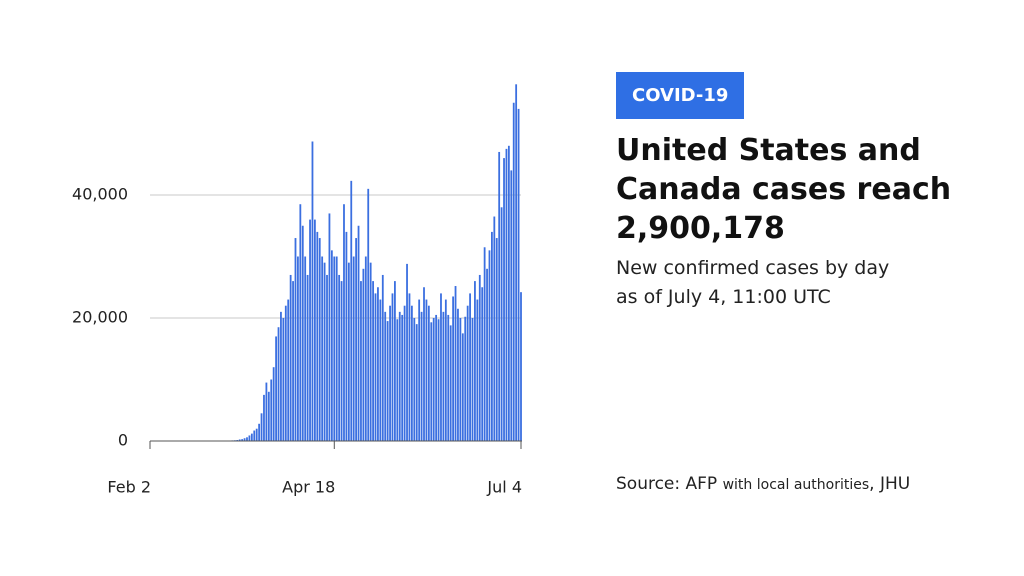 The width and height of the screenshot is (1024, 576). I want to click on title-line: Canada cases reach, so click(784, 189).